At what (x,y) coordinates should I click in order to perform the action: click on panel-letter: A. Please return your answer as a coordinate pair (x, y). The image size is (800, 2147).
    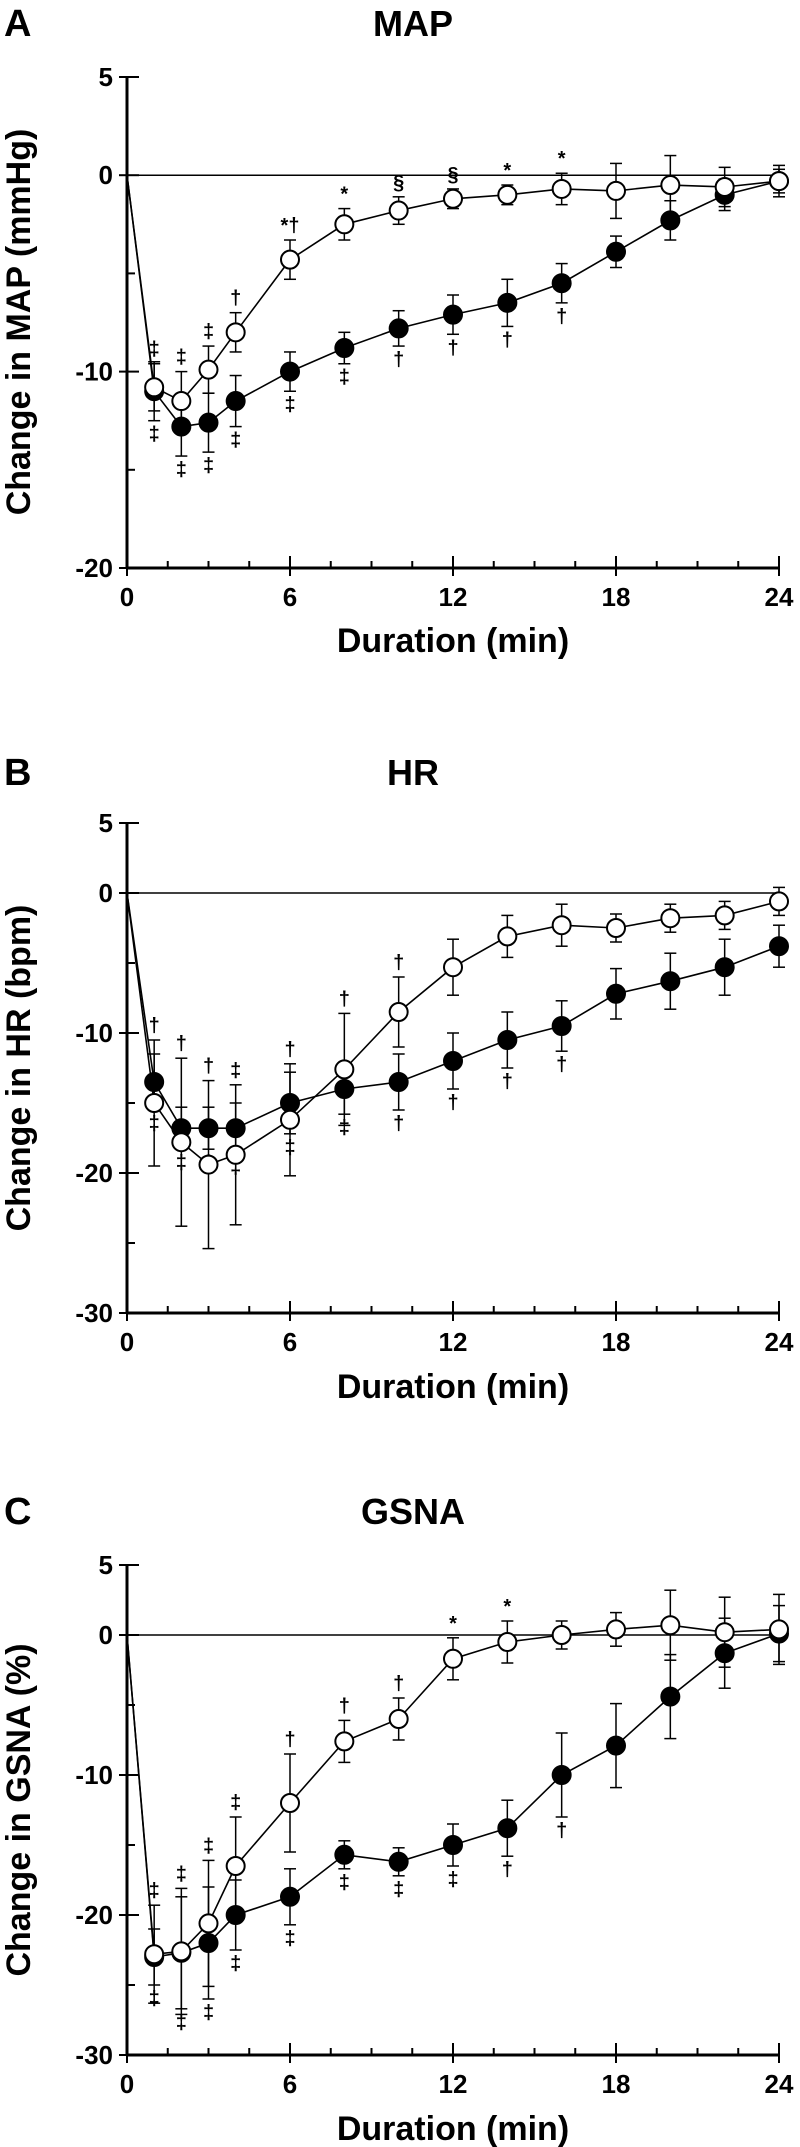
    Looking at the image, I should click on (17, 24).